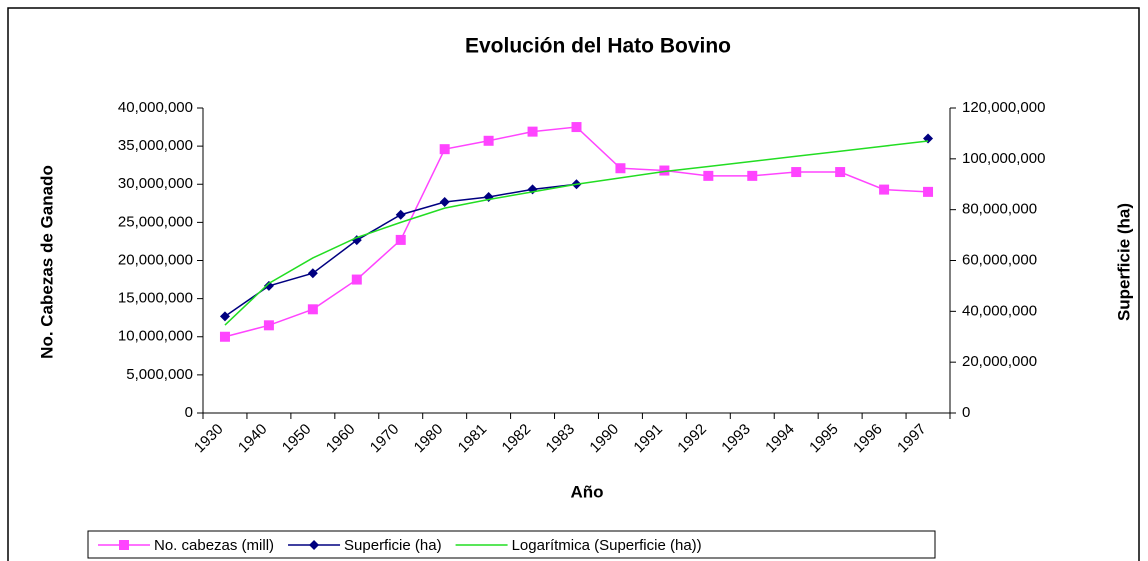 Image resolution: width=1148 pixels, height=561 pixels. What do you see at coordinates (155, 298) in the screenshot?
I see `y-tick-label: 15,000,000` at bounding box center [155, 298].